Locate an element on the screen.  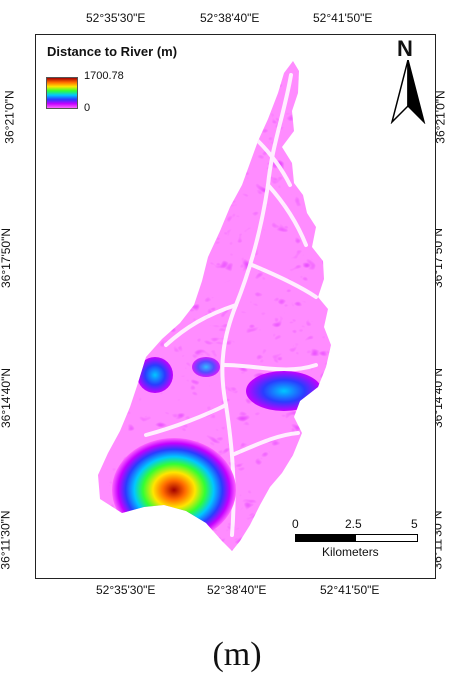
scale-tick-0: 0 is located at coordinates (295, 524).